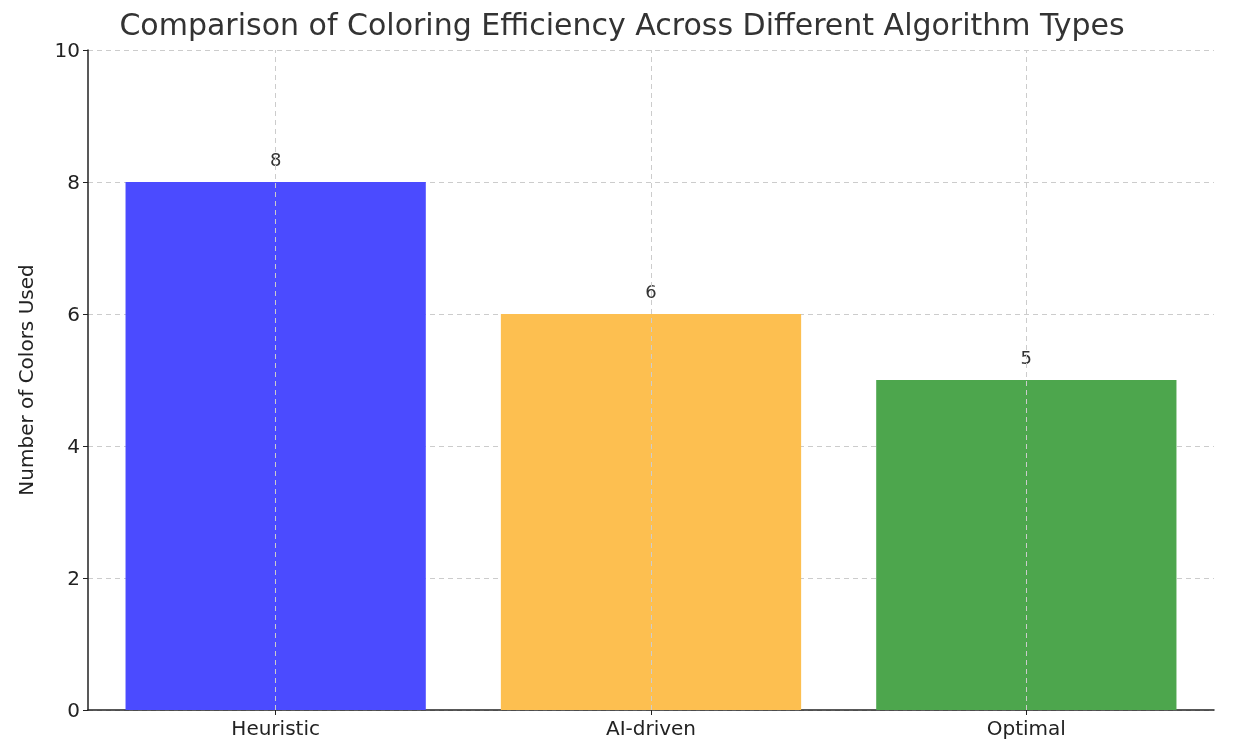  Describe the element at coordinates (651, 291) in the screenshot. I see `data-label: 6` at that location.